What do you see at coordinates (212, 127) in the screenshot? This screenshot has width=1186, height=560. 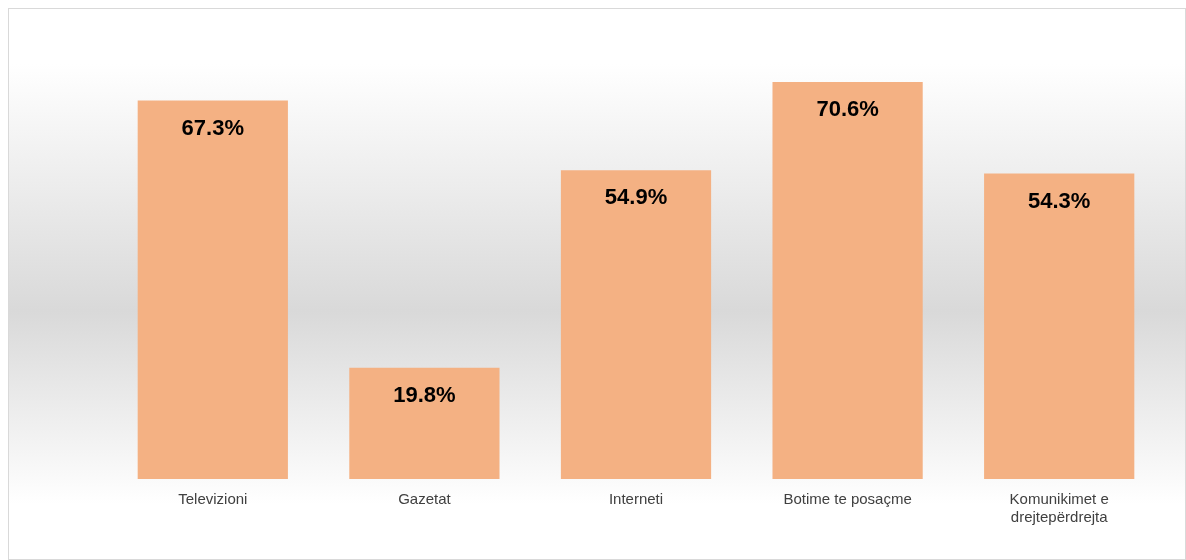 I see `data-label: 67.3%` at bounding box center [212, 127].